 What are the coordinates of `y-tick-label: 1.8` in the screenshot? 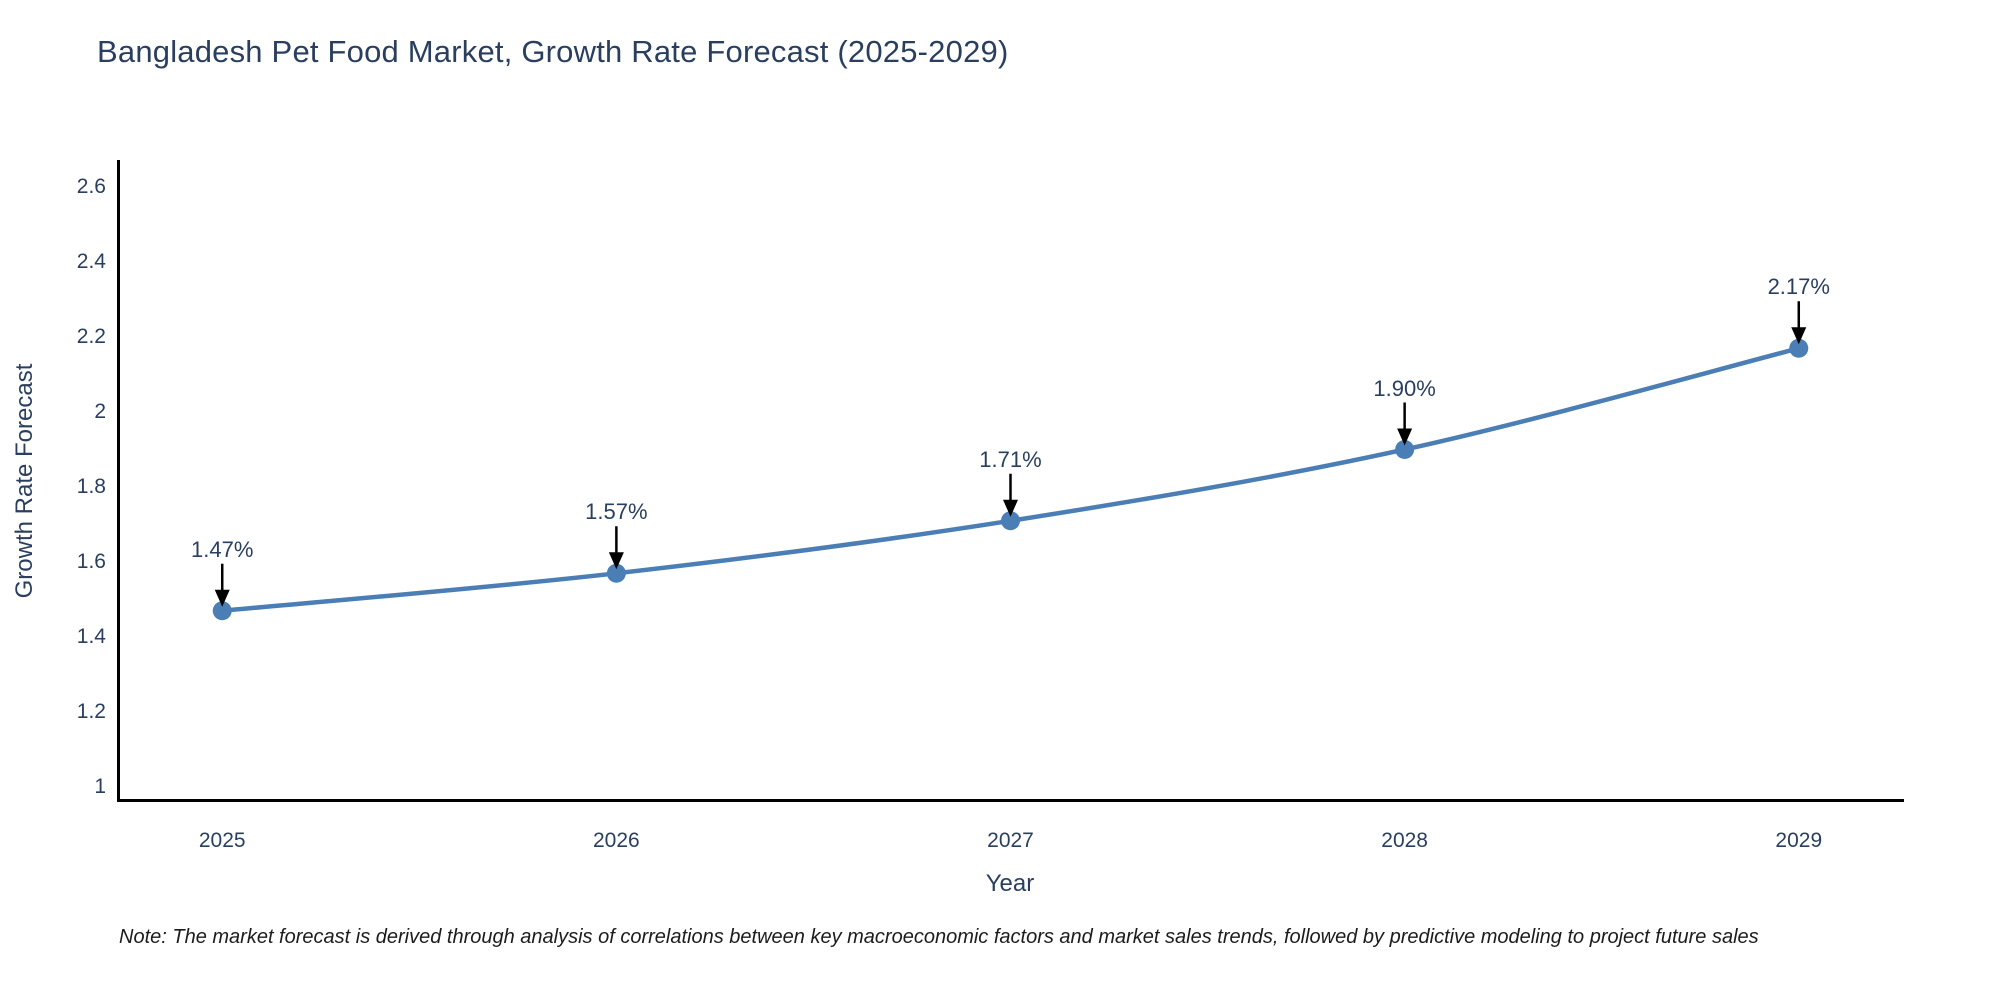 It's located at (91, 486).